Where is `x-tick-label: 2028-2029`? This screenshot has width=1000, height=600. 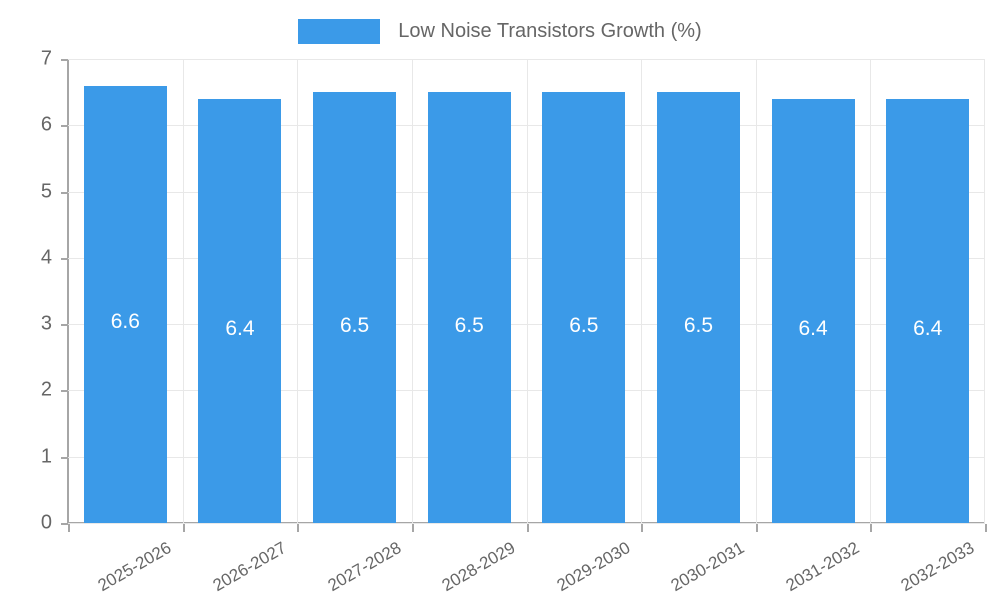 x-tick-label: 2028-2029 is located at coordinates (478, 567).